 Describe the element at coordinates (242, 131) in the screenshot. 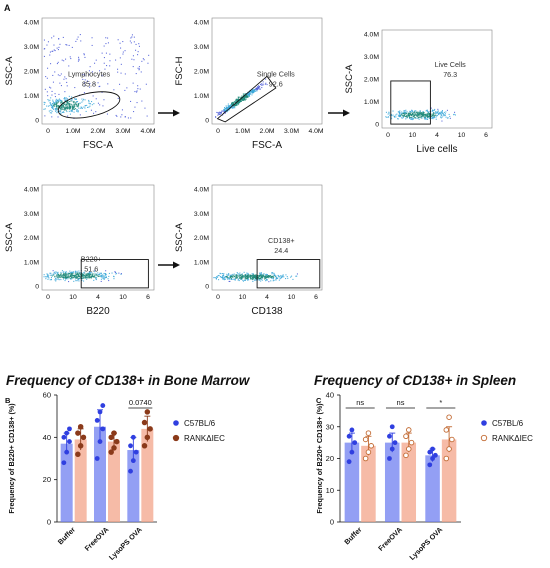

I see `x-tick-label: 1.0M` at that location.